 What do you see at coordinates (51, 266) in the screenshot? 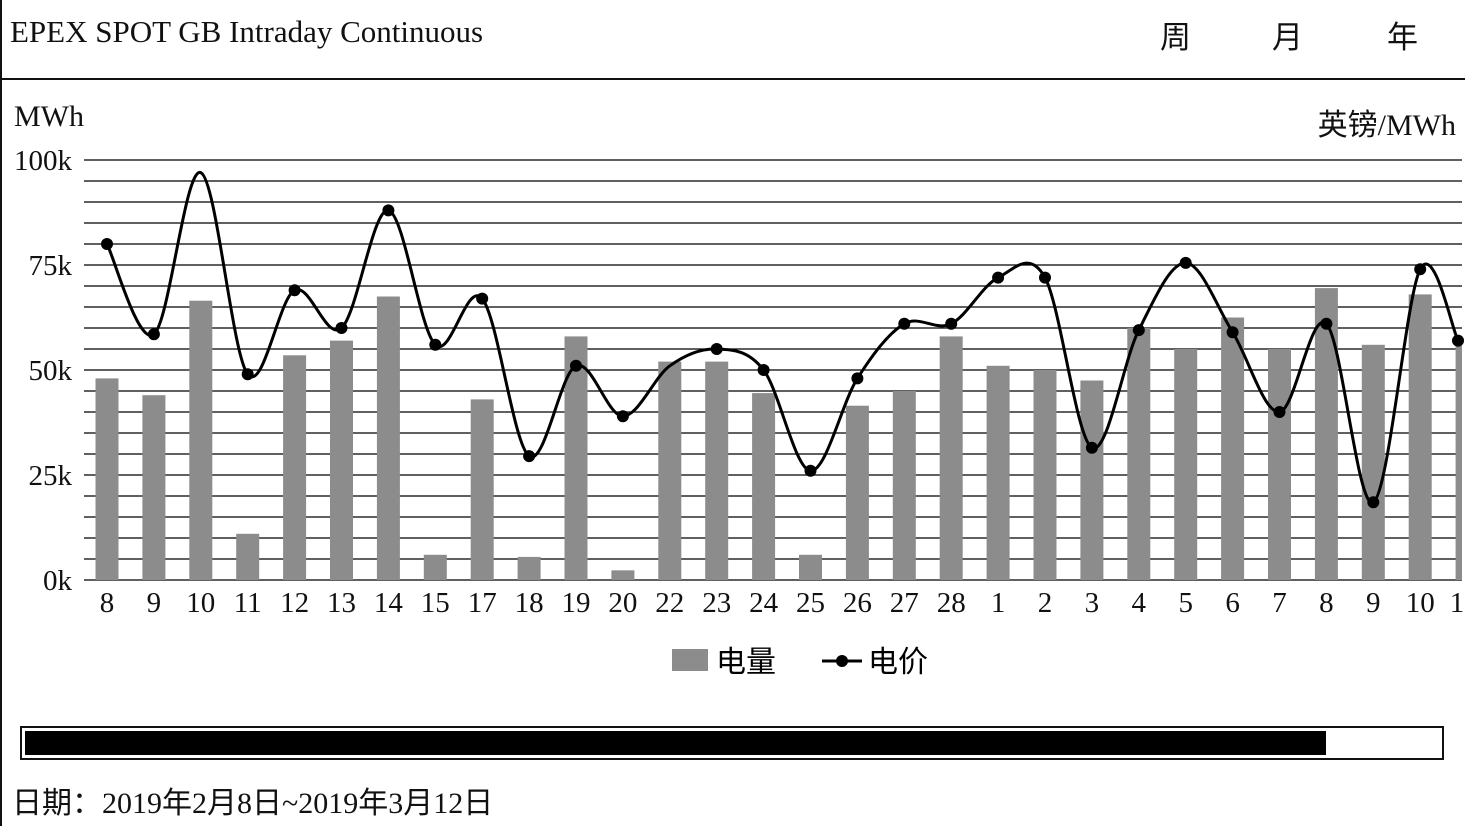
I see `y-tick-label: 75k` at bounding box center [51, 266].